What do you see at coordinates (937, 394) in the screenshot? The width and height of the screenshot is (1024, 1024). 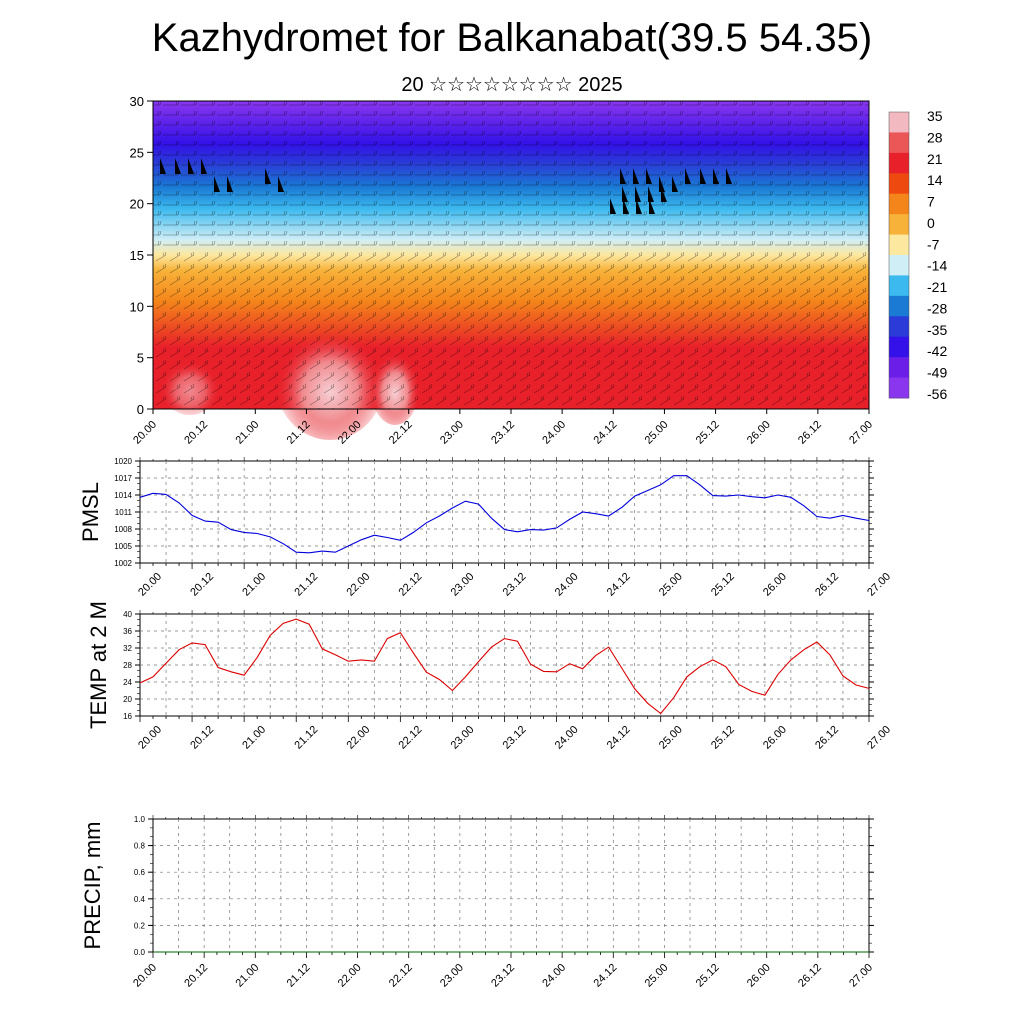 I see `colorbar-label: -56` at bounding box center [937, 394].